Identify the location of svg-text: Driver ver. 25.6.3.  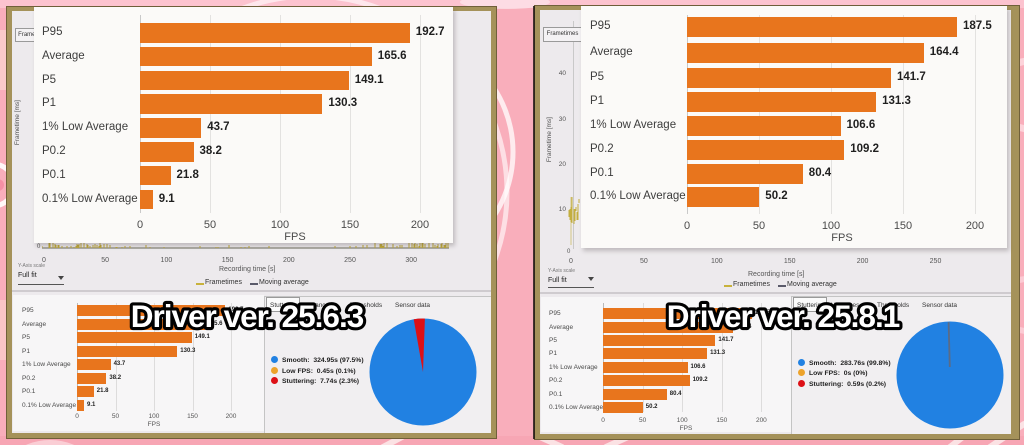
(246, 316).